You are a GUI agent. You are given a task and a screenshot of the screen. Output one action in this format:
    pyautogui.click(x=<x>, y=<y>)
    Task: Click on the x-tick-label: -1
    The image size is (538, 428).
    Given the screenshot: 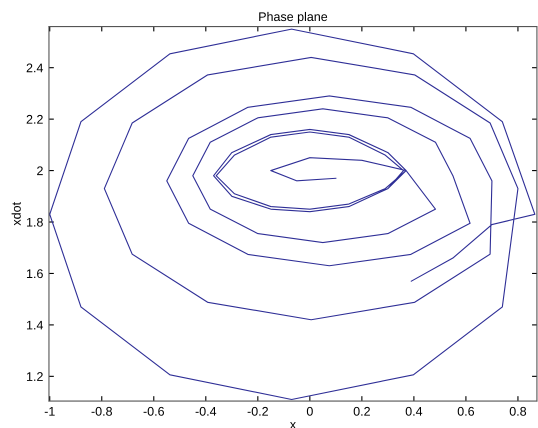 What is the action you would take?
    pyautogui.click(x=49, y=411)
    